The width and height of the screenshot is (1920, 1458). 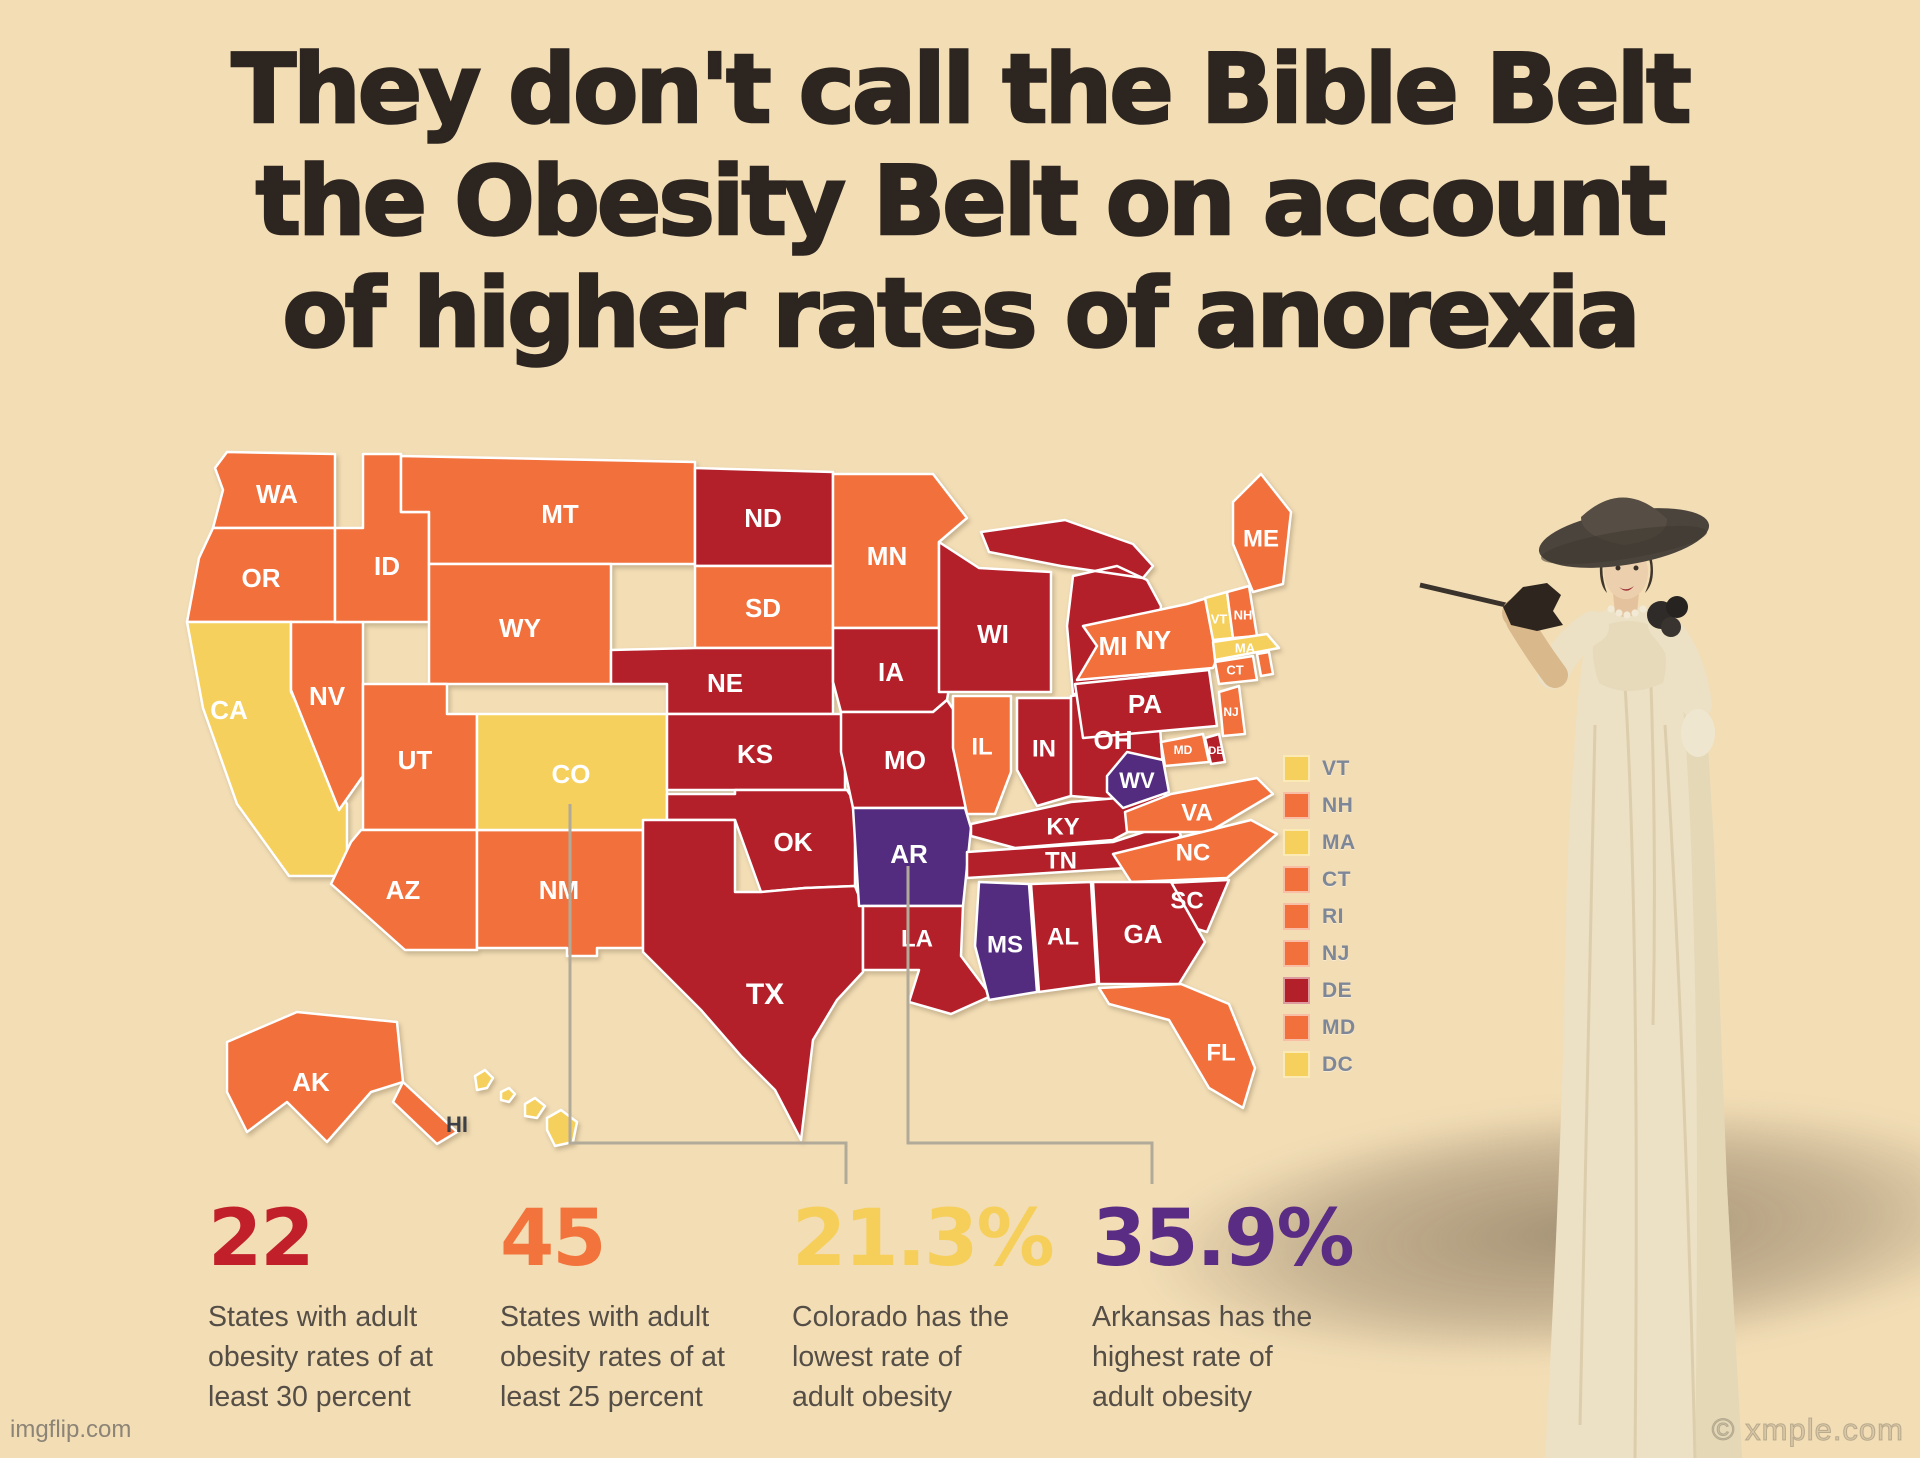 What do you see at coordinates (1319, 1064) in the screenshot?
I see `legend-item-dc: DC` at bounding box center [1319, 1064].